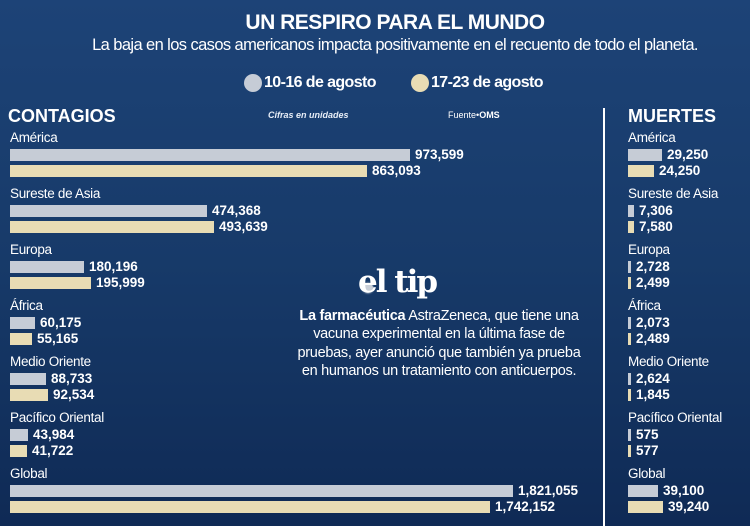  Describe the element at coordinates (236, 210) in the screenshot. I see `data-label: 474,368` at that location.